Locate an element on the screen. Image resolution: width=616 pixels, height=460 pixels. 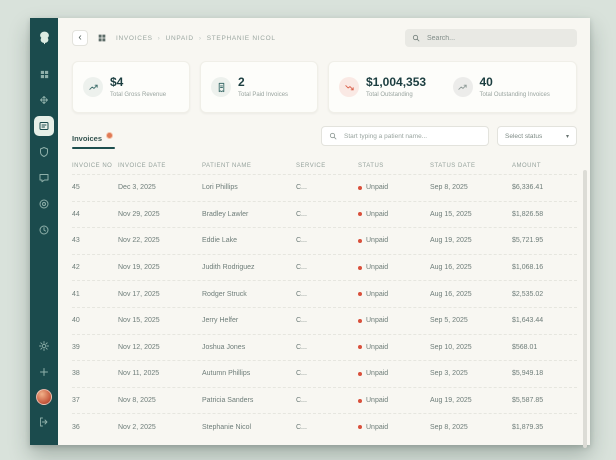
sidebar is located at coordinates (44, 231).